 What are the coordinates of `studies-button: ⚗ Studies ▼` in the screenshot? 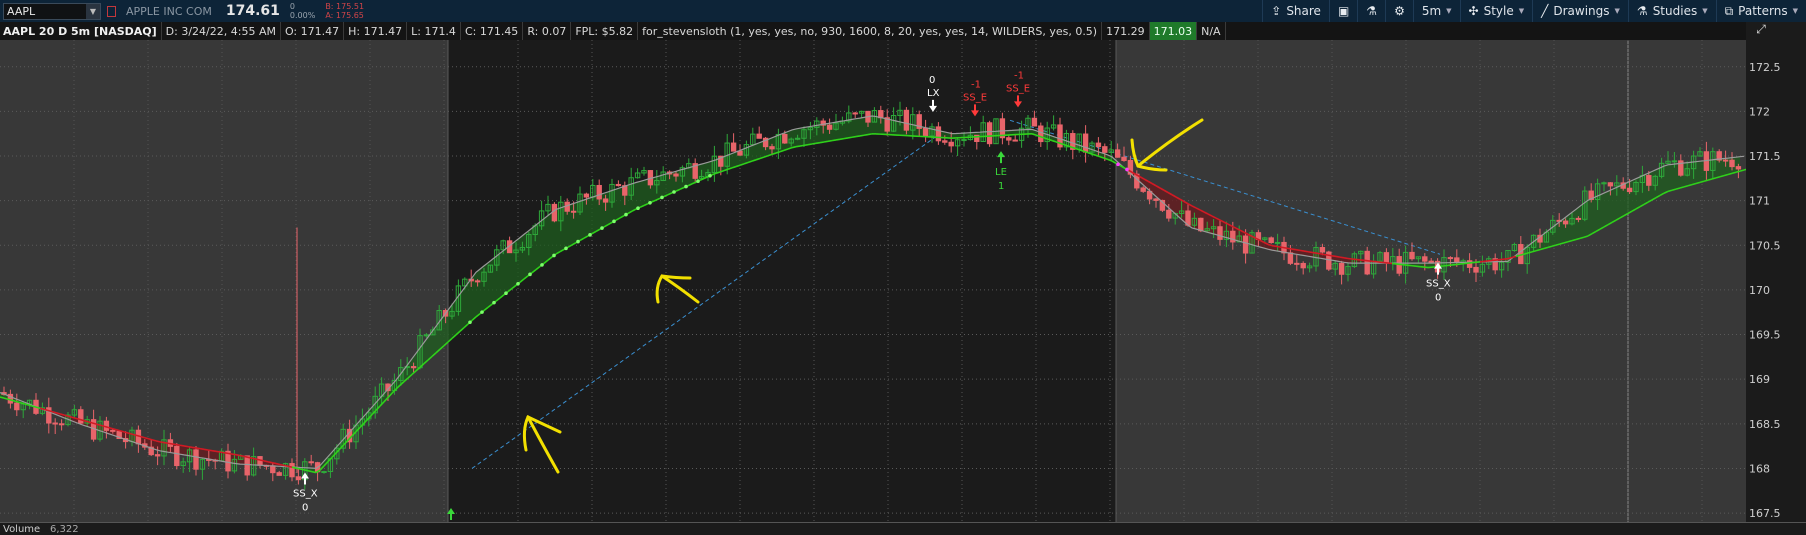 It's located at (1671, 11).